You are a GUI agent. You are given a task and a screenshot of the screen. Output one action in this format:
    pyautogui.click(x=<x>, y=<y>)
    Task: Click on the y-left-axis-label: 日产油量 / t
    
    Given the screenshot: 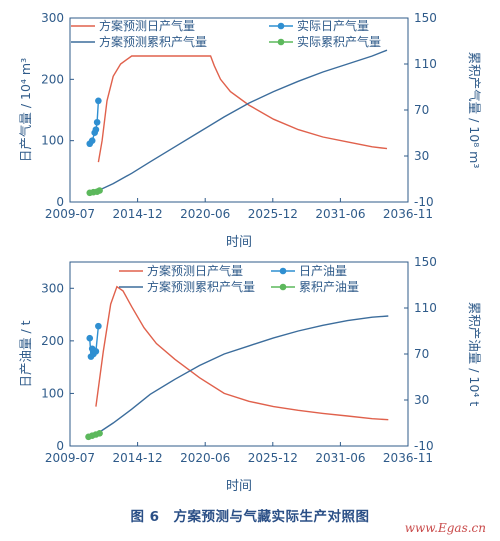 What is the action you would take?
    pyautogui.click(x=25, y=353)
    